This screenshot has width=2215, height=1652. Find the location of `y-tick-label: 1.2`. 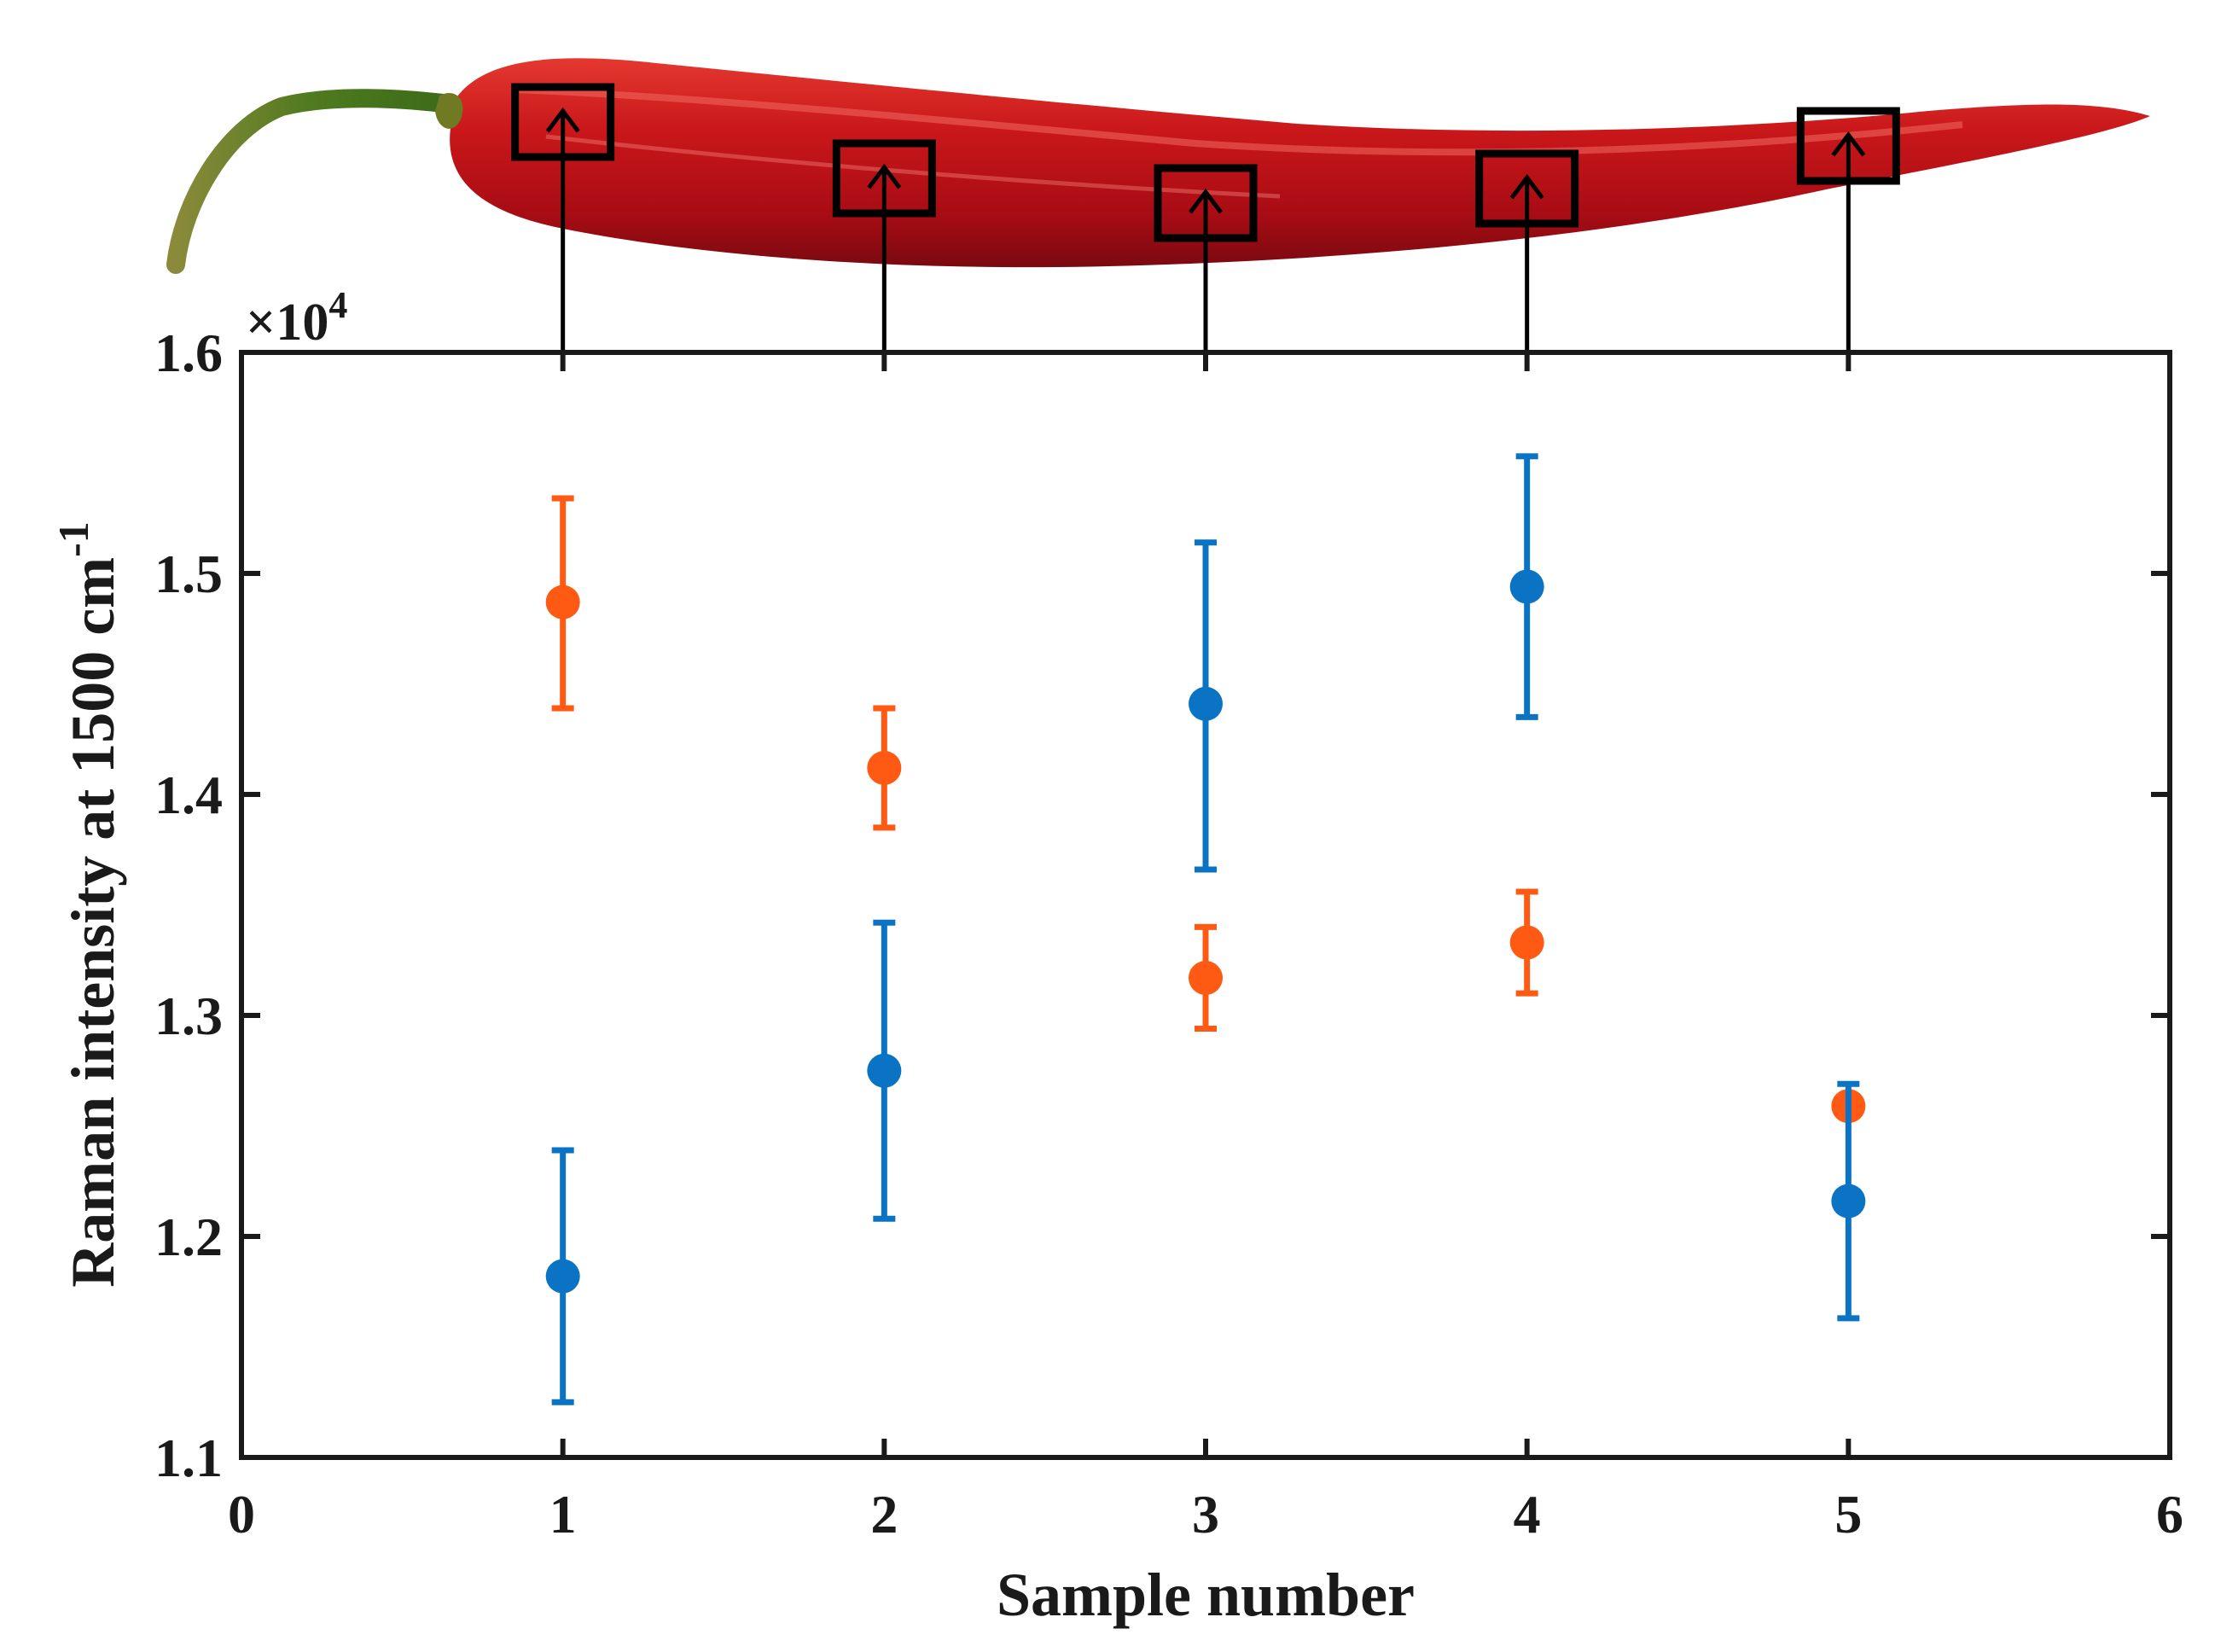

y-tick-label: 1.2 is located at coordinates (188, 1237).